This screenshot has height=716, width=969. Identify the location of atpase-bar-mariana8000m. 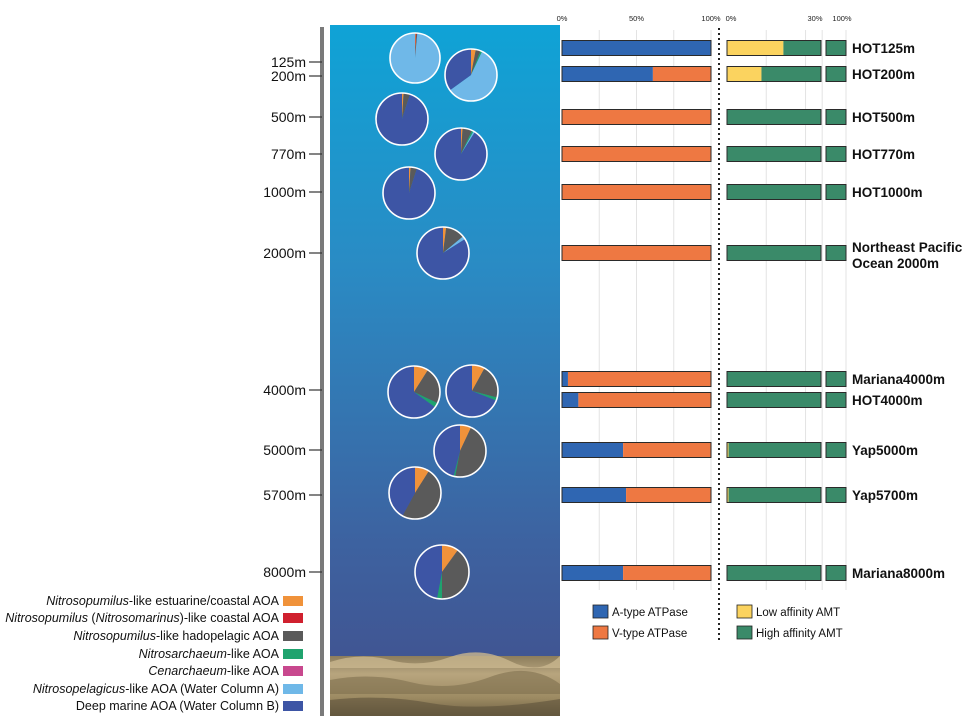
(636, 573).